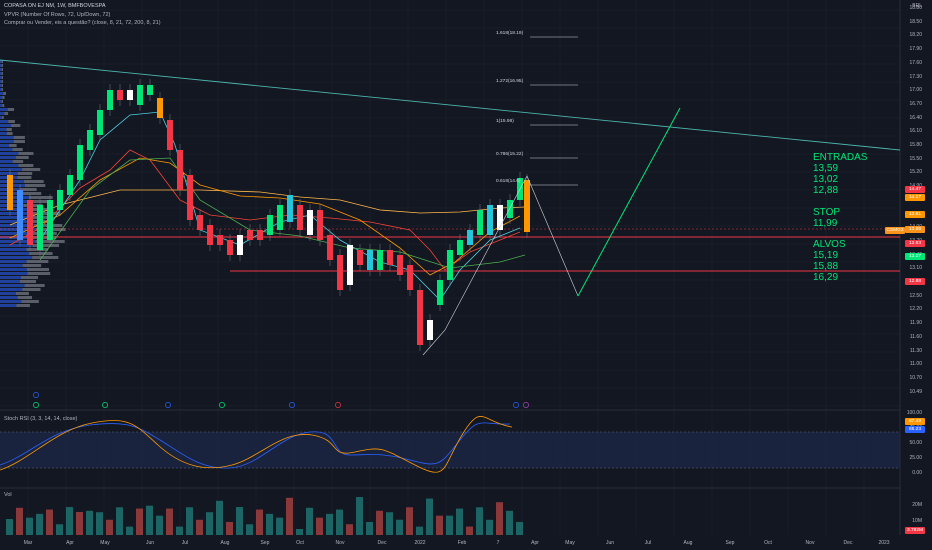 The height and width of the screenshot is (550, 932). Describe the element at coordinates (915, 295) in the screenshot. I see `price-axis-label: 12.50` at that location.